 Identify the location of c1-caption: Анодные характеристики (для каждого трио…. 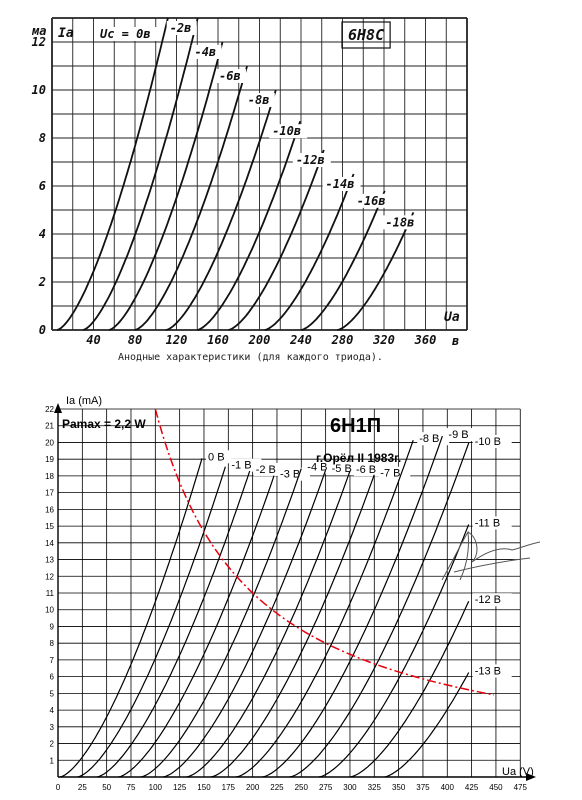
(250, 357).